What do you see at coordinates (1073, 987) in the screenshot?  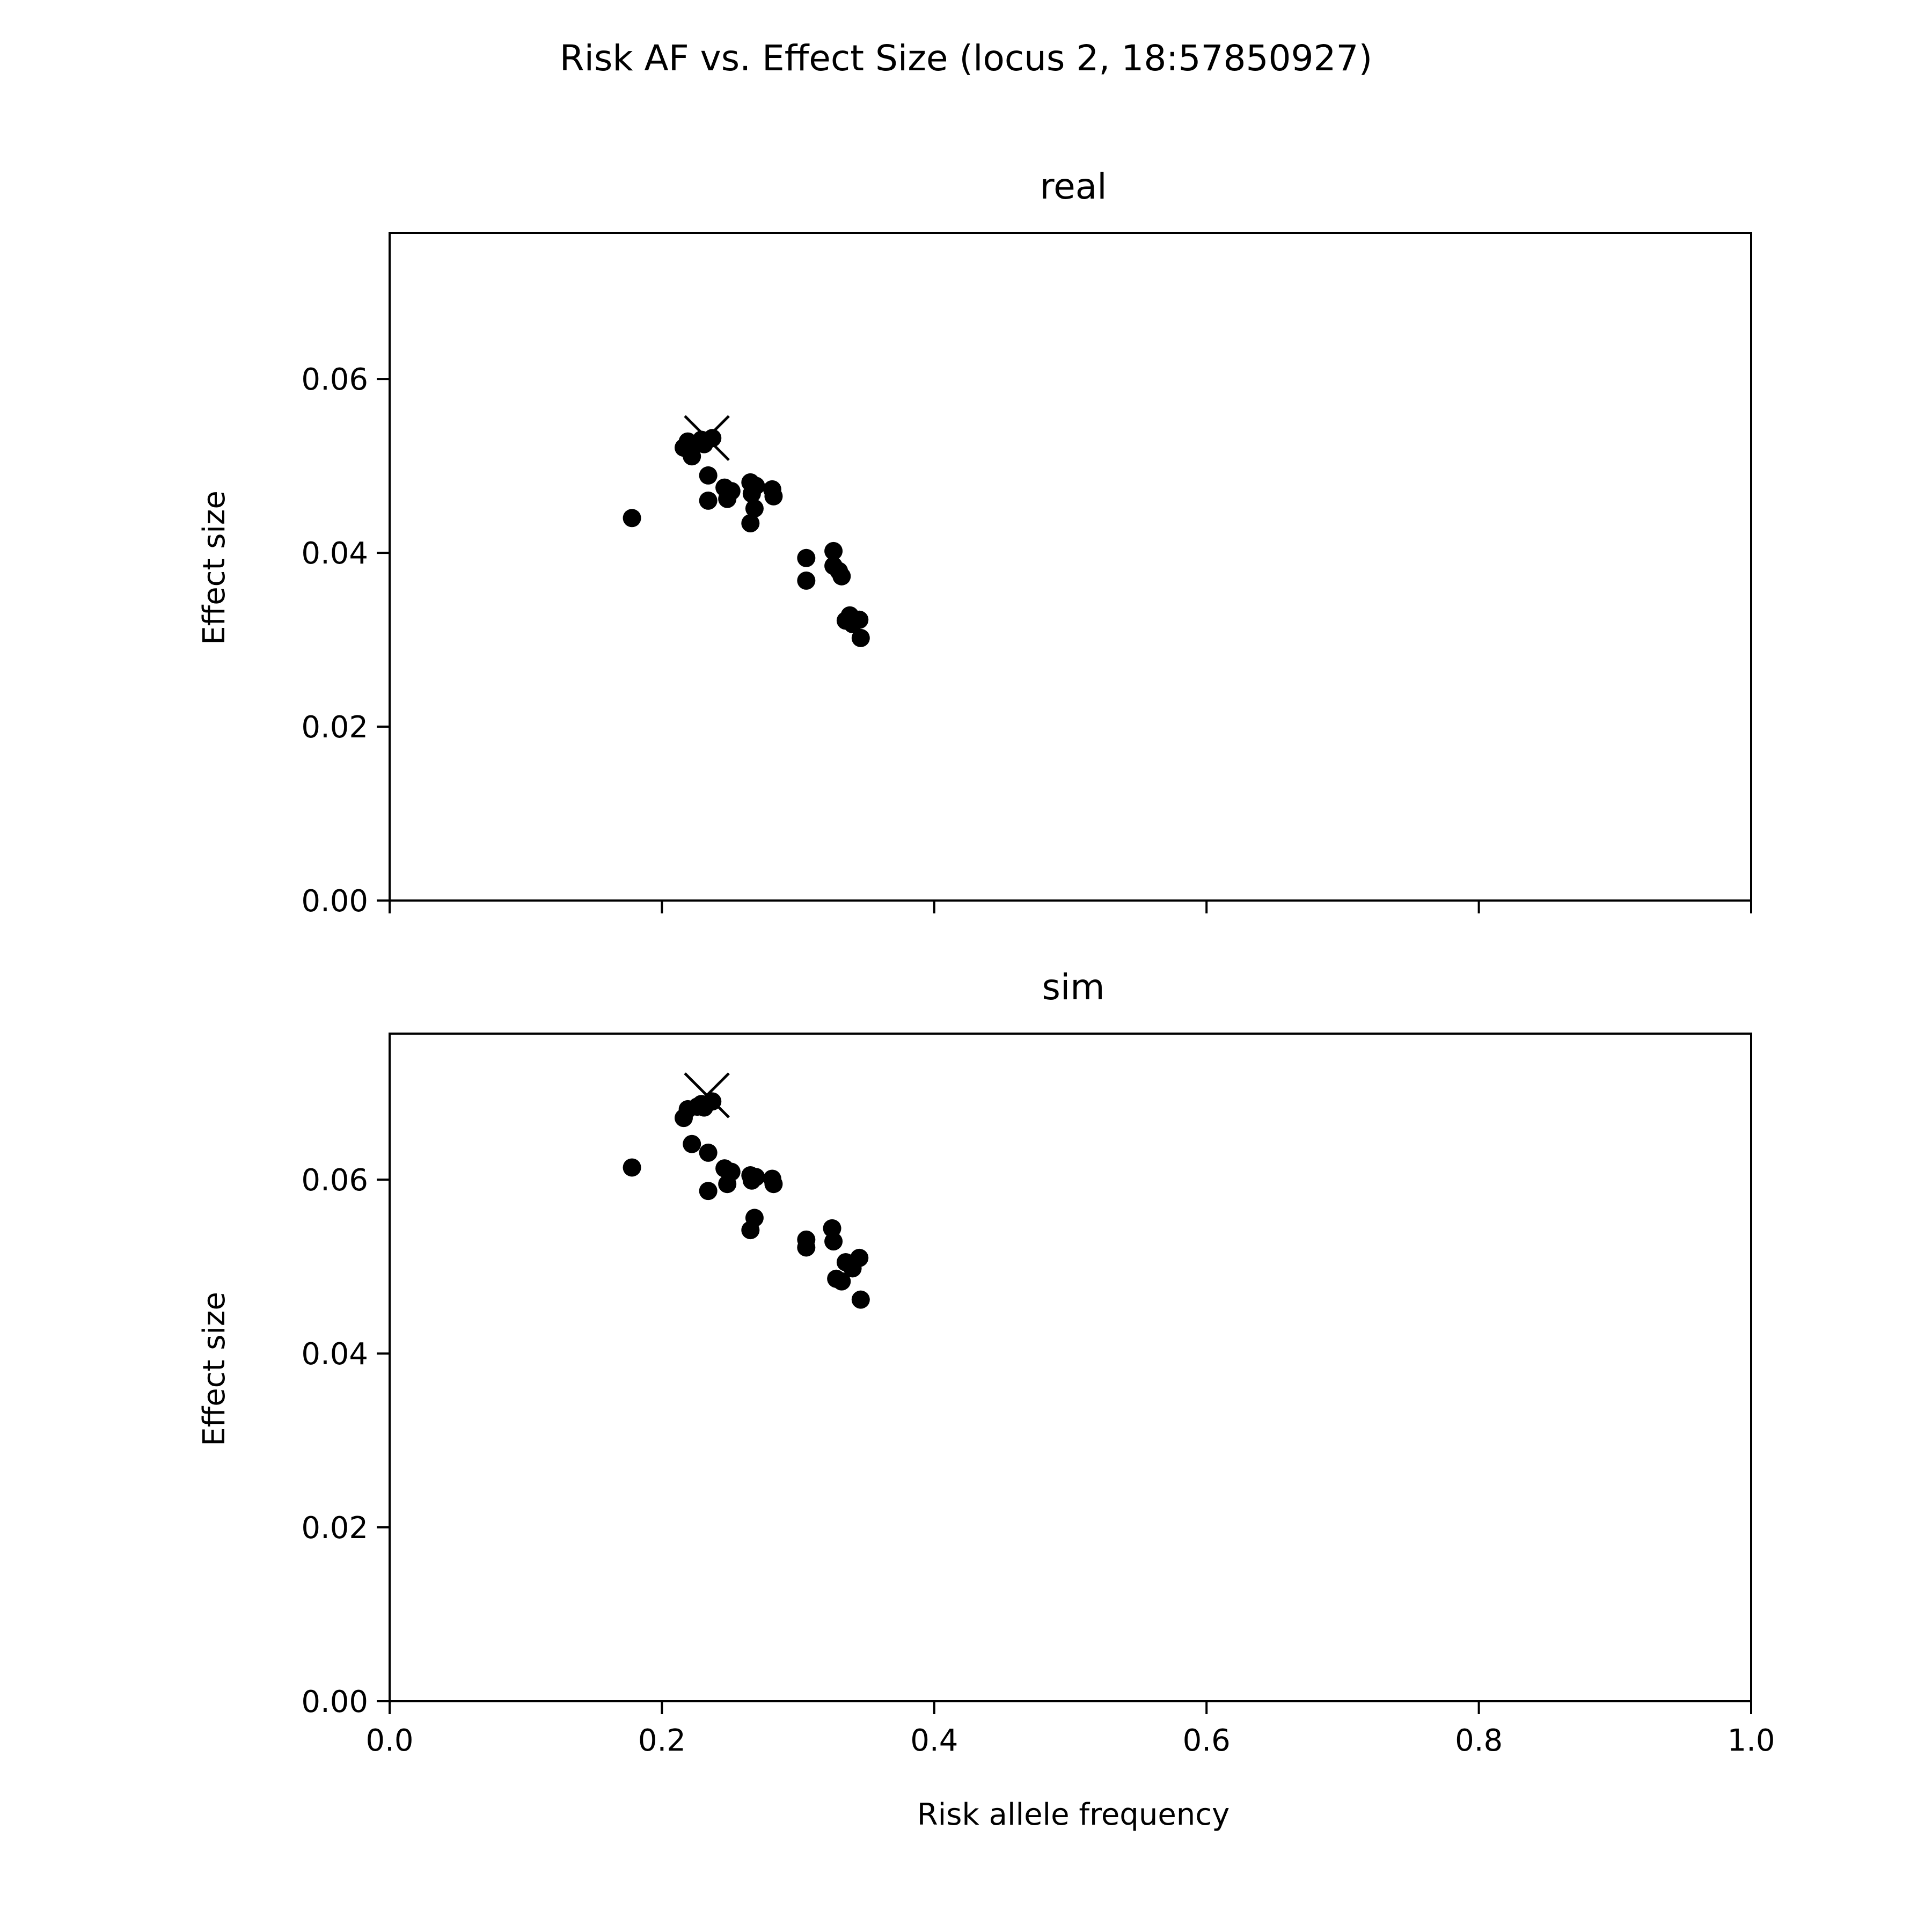 I see `panel-title-sim: sim` at bounding box center [1073, 987].